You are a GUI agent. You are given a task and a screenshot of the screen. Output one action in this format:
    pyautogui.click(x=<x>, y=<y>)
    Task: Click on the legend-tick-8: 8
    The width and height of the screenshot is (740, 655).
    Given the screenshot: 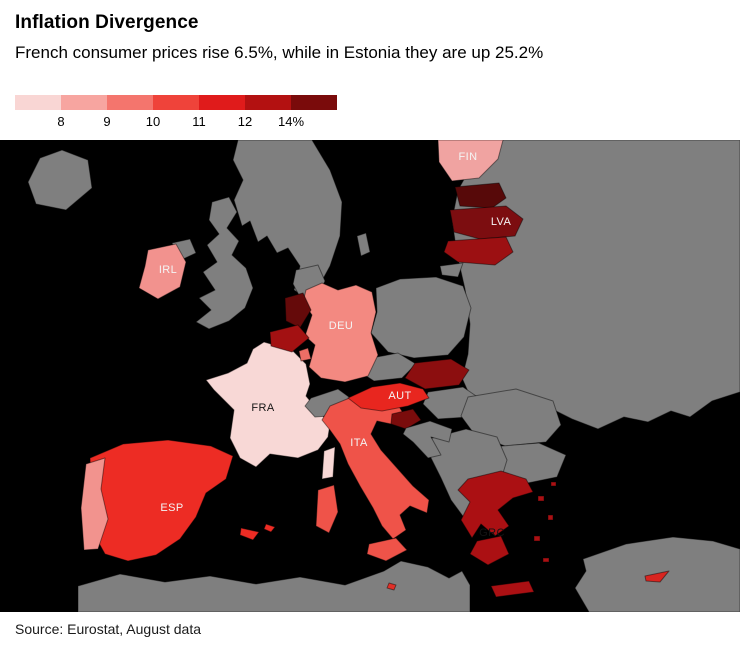 What is the action you would take?
    pyautogui.click(x=61, y=121)
    